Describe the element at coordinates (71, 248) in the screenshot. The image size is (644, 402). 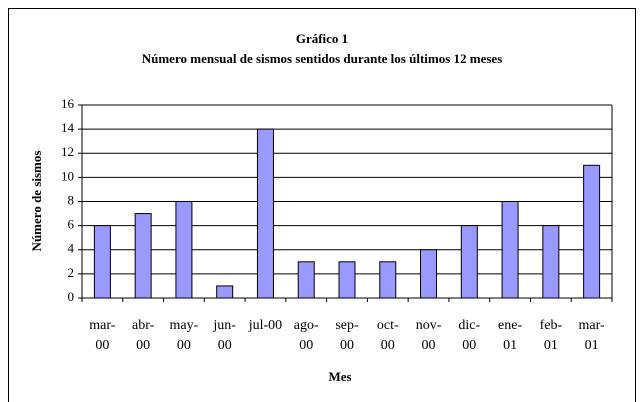
I see `y-tick-label: 4` at that location.